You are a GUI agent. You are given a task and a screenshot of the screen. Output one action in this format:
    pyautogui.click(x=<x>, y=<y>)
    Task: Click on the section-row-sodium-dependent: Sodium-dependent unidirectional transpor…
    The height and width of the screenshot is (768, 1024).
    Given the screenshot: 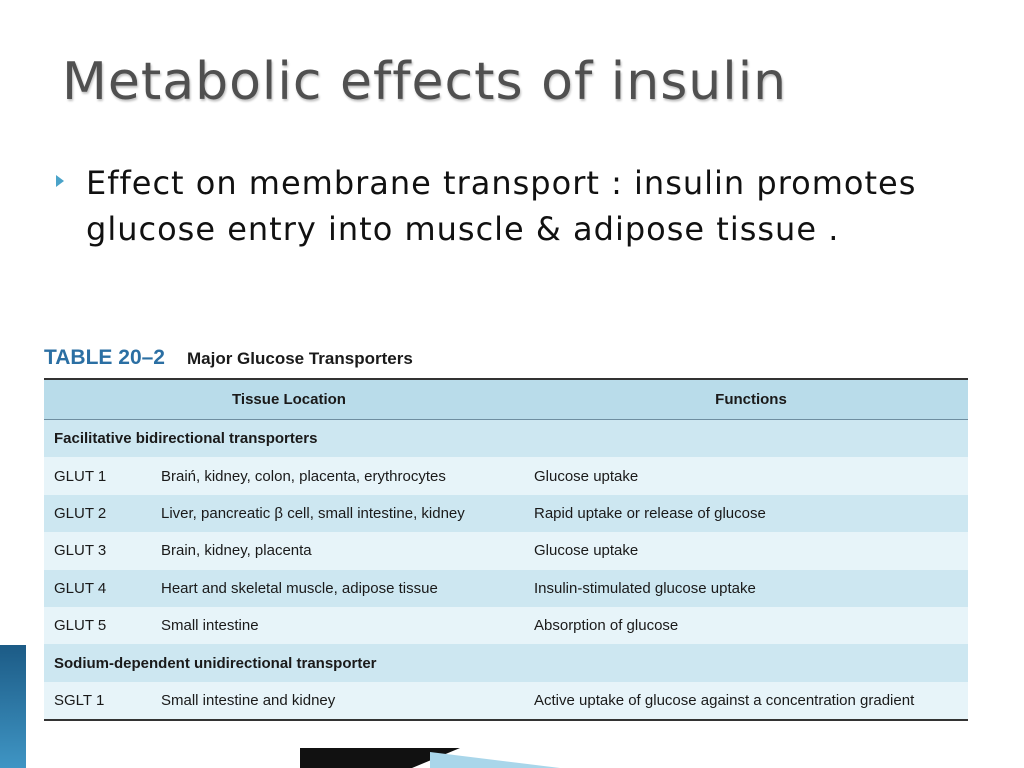 What is the action you would take?
    pyautogui.click(x=506, y=663)
    